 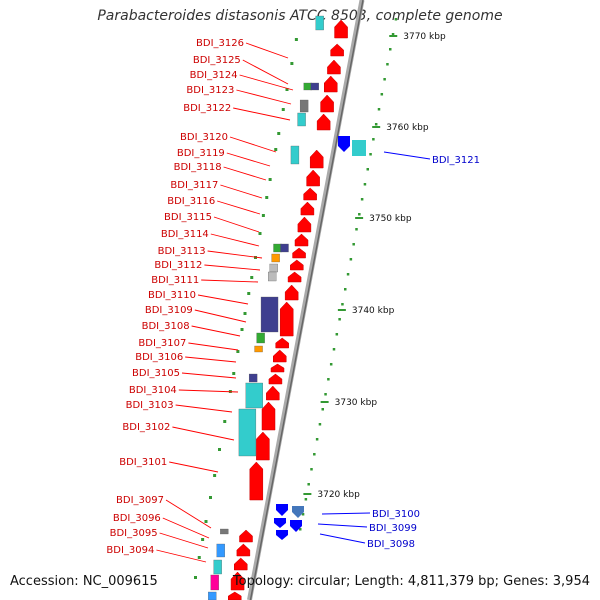 What do you see at coordinates (156, 373) in the screenshot?
I see `gene-label-bdi_3105: BDI_3105` at bounding box center [156, 373].